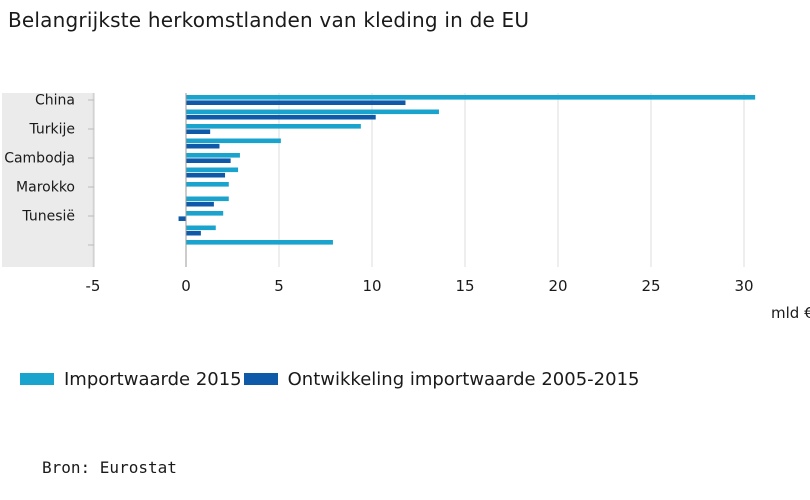 Image resolution: width=810 pixels, height=500 pixels. What do you see at coordinates (51, 130) in the screenshot?
I see `category-label-2: Turkije` at bounding box center [51, 130].